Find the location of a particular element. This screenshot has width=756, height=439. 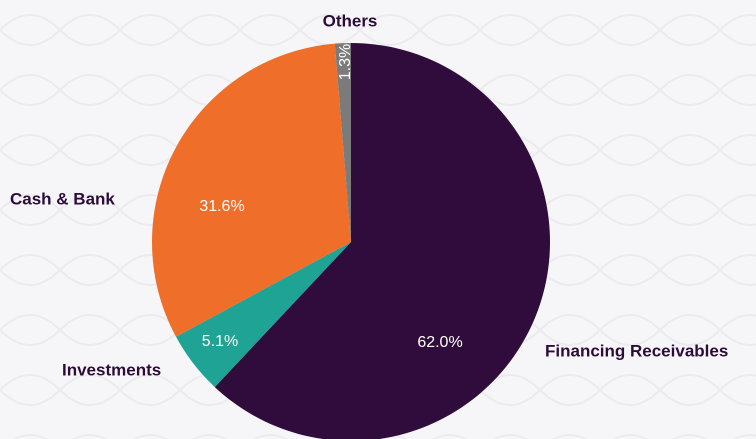

value-label: 31.6% is located at coordinates (221, 206).